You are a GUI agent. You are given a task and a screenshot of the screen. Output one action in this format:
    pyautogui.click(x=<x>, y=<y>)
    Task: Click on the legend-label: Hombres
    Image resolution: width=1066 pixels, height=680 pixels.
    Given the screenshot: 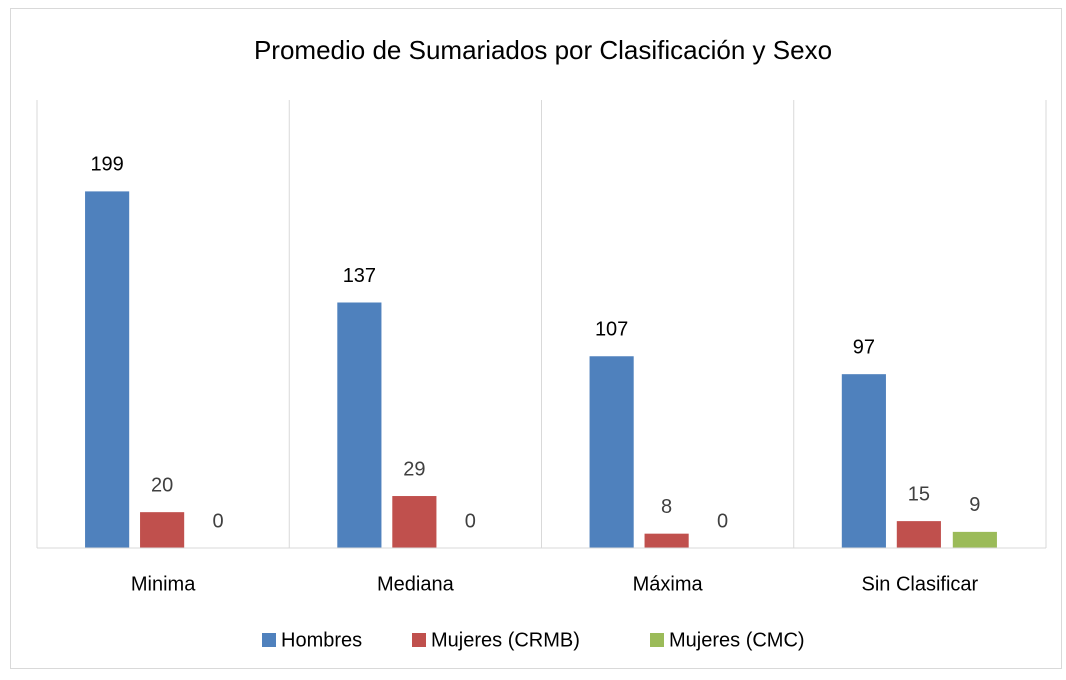 What is the action you would take?
    pyautogui.click(x=321, y=640)
    